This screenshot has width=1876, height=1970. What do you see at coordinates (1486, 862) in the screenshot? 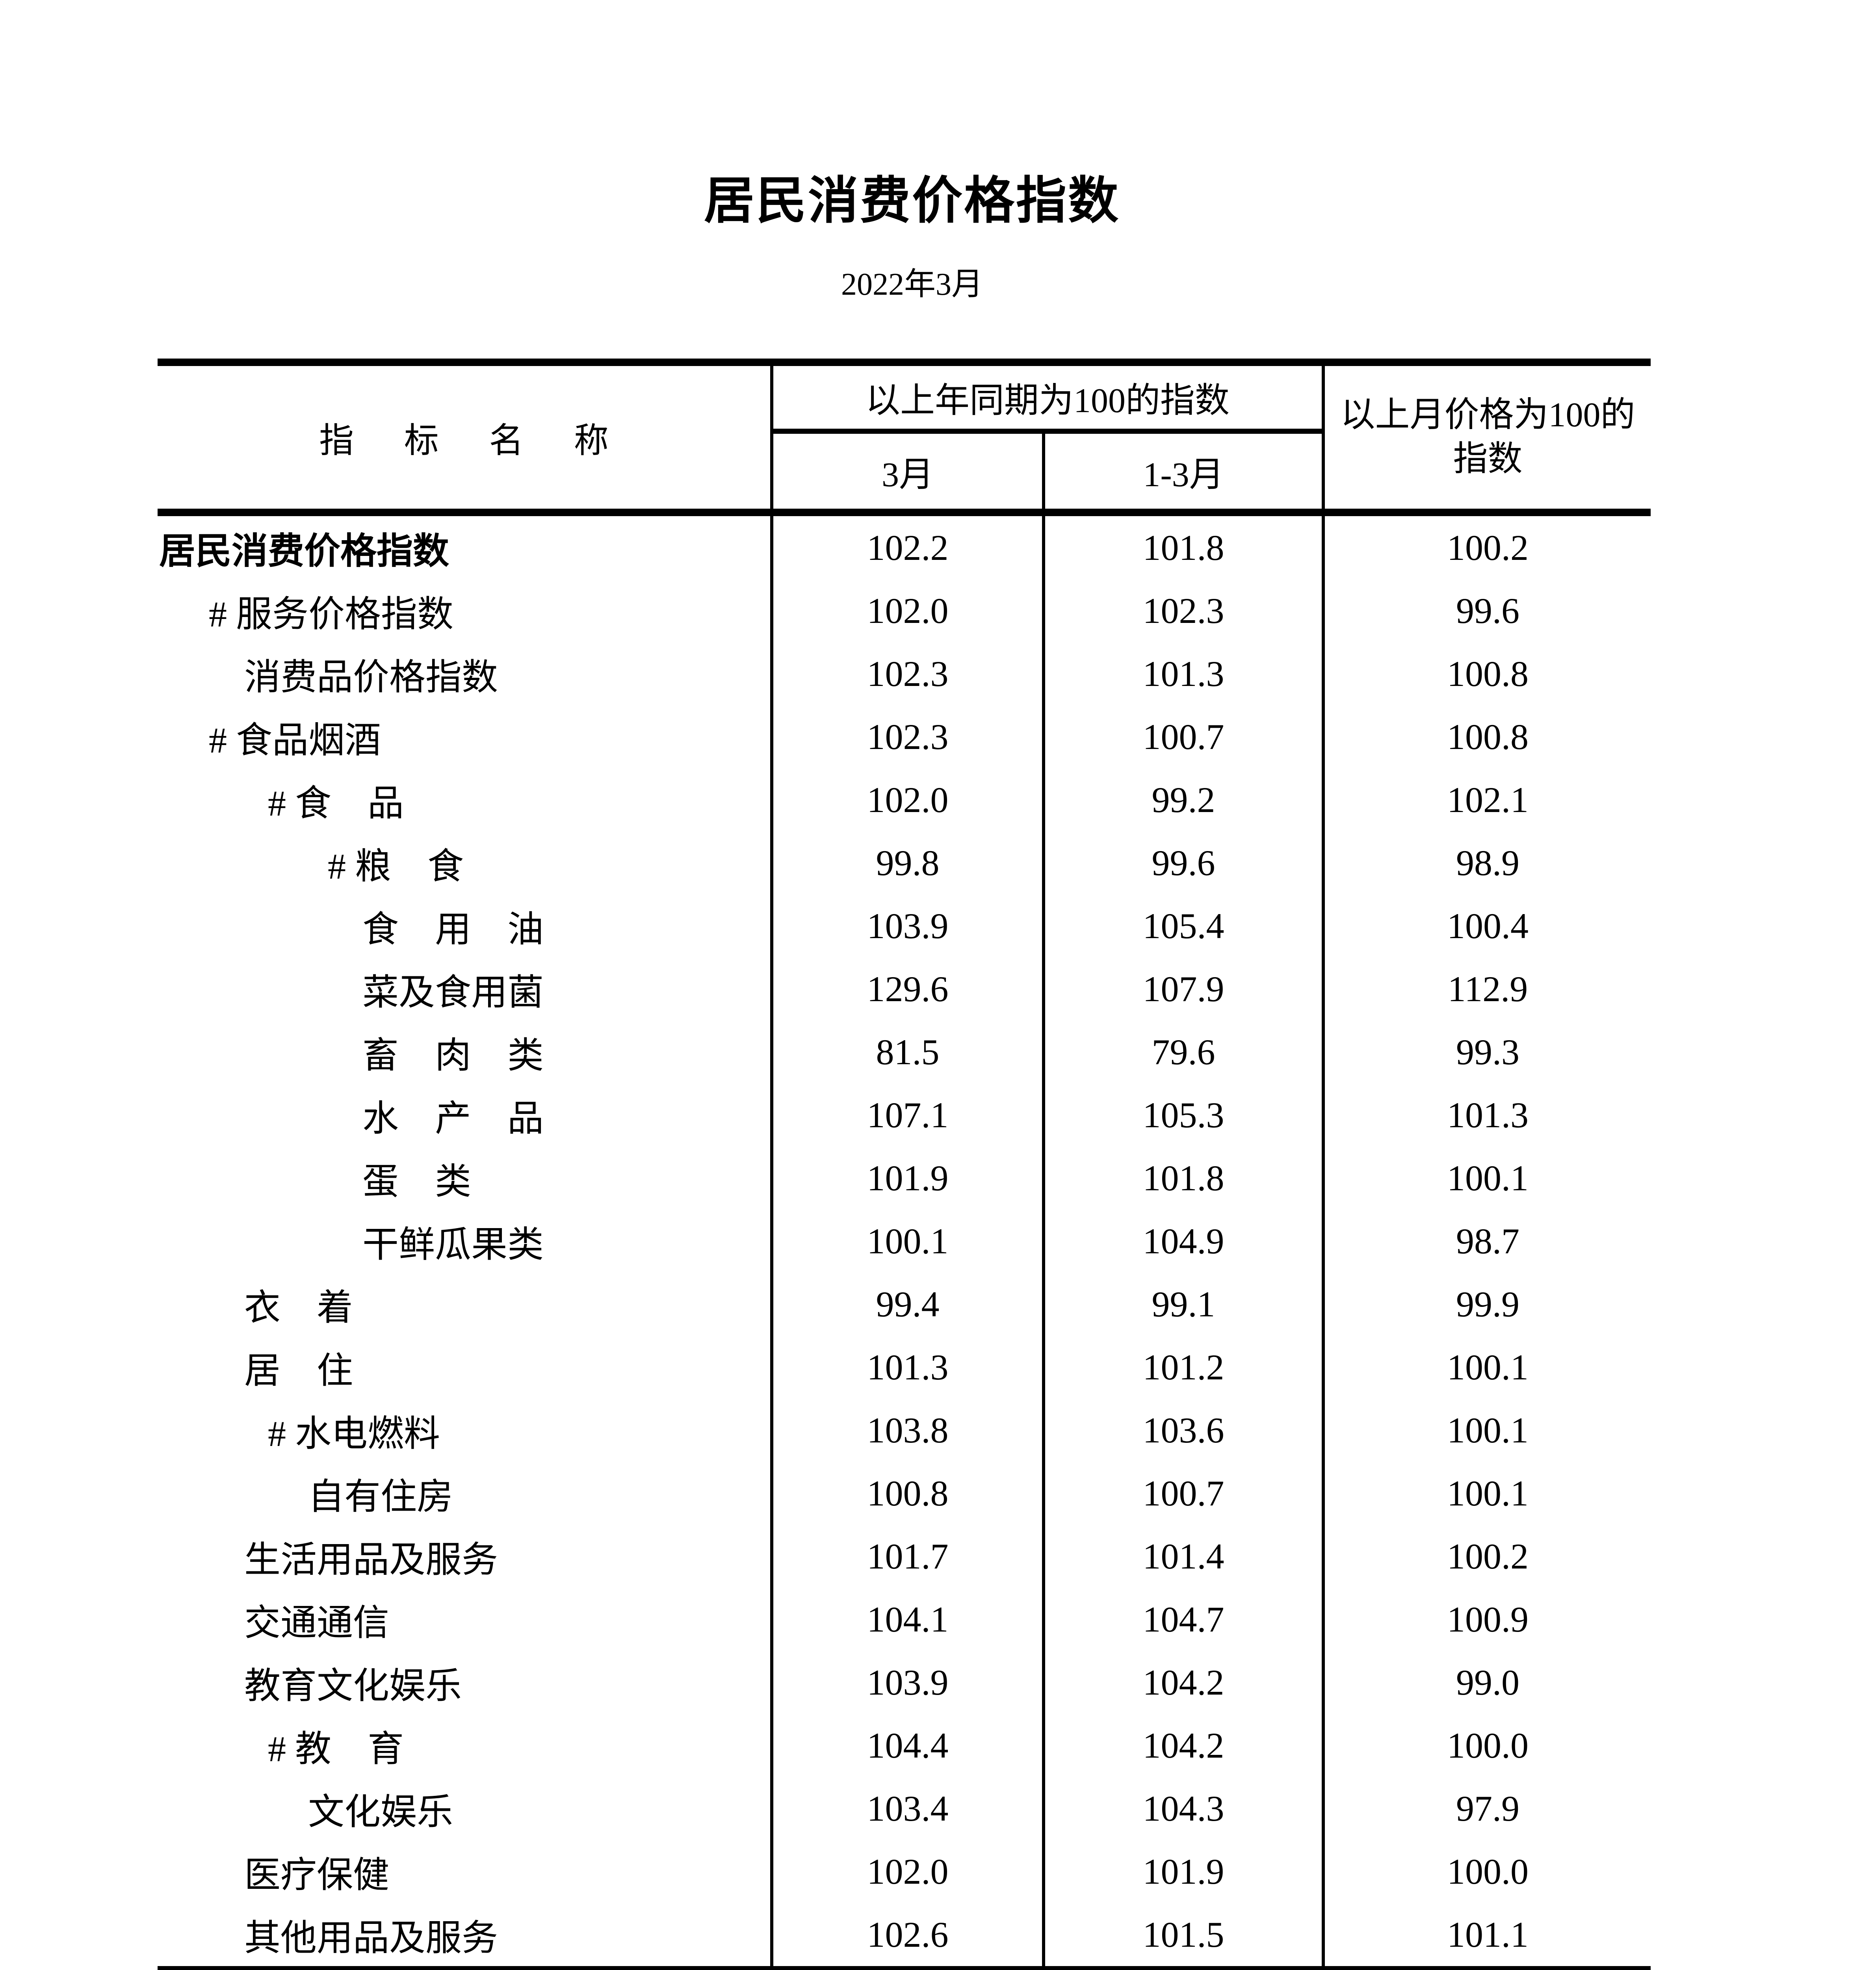
I see `row-value-mom: 98.9` at bounding box center [1486, 862].